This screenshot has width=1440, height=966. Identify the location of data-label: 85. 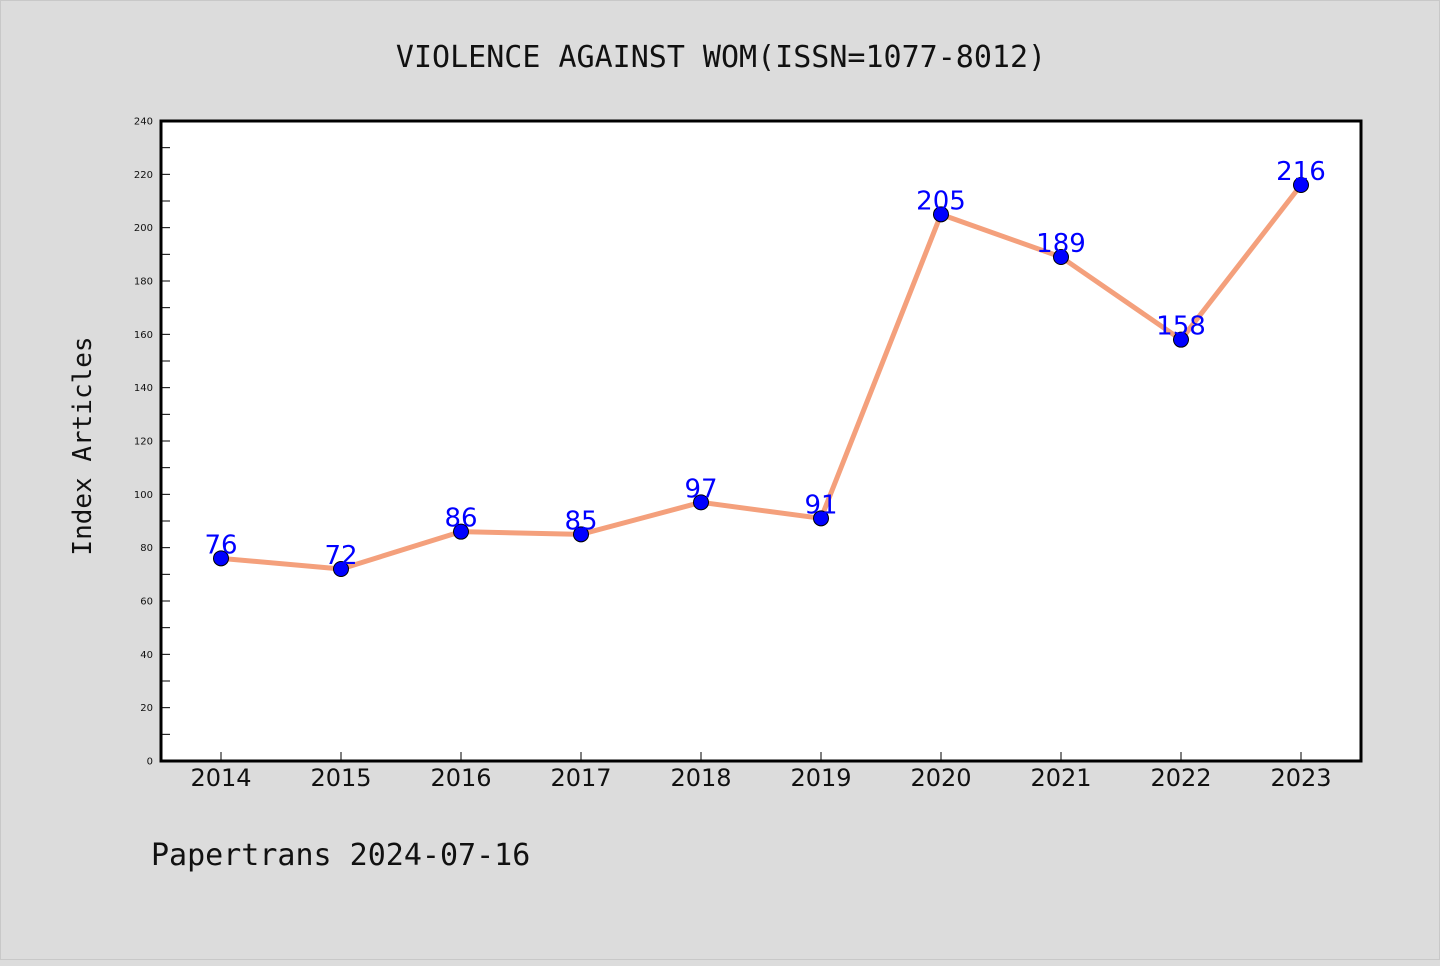
(580, 521).